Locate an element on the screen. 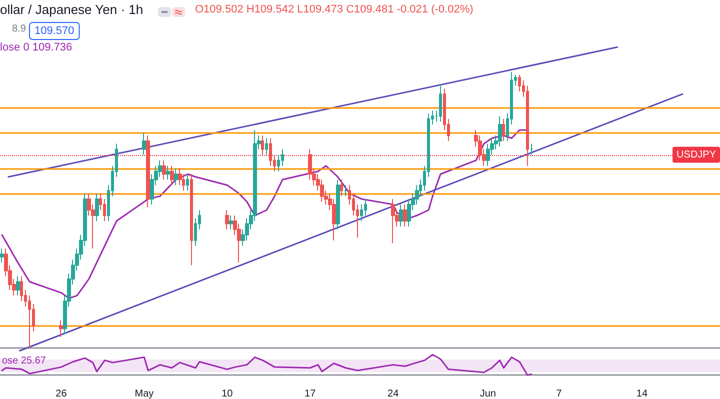 The image size is (720, 399). x-tick-label: 7 is located at coordinates (559, 393).